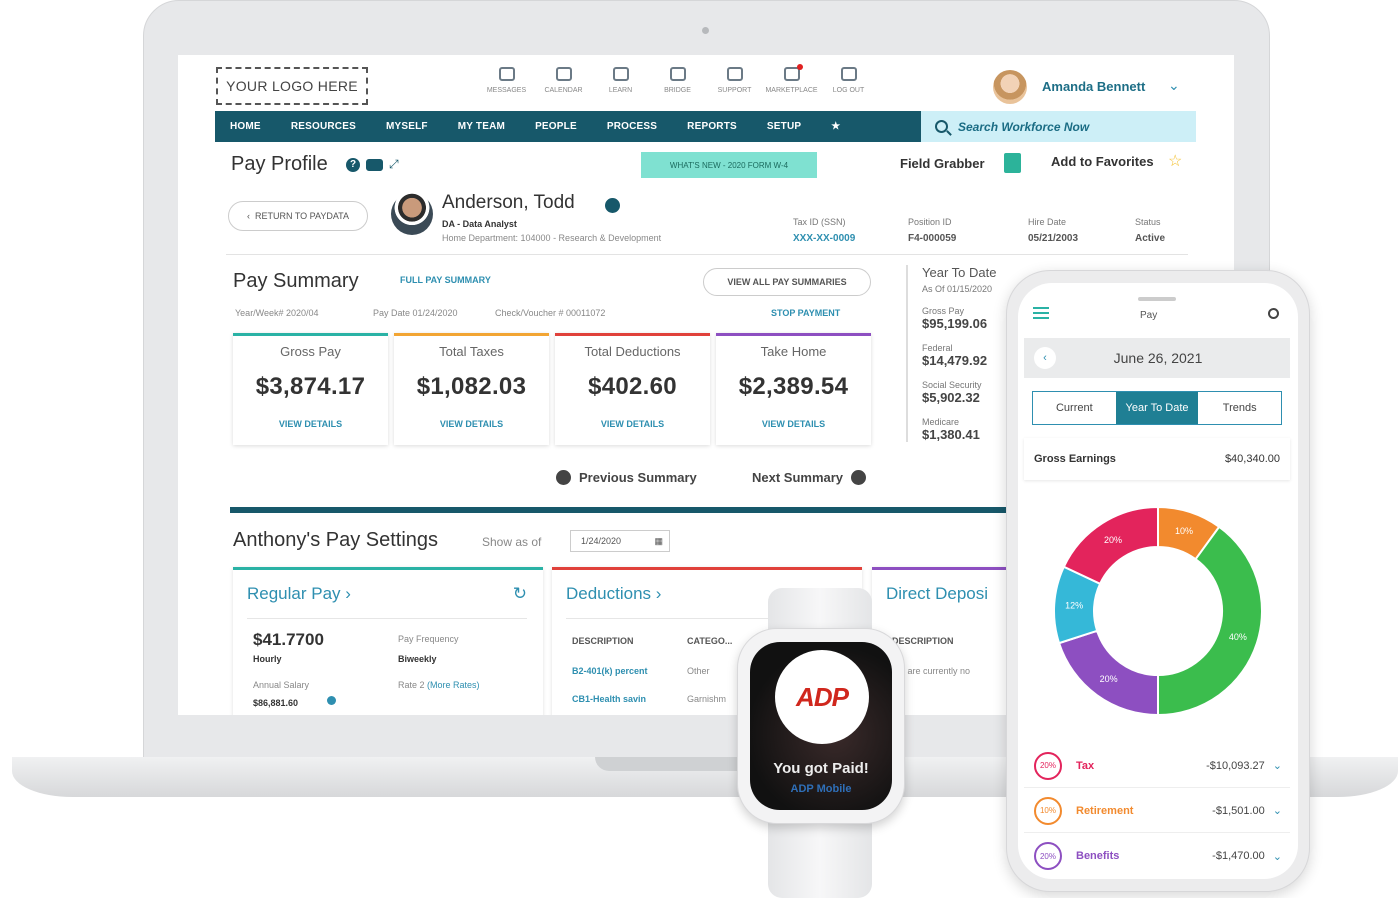  I want to click on panel-divider, so click(387, 618).